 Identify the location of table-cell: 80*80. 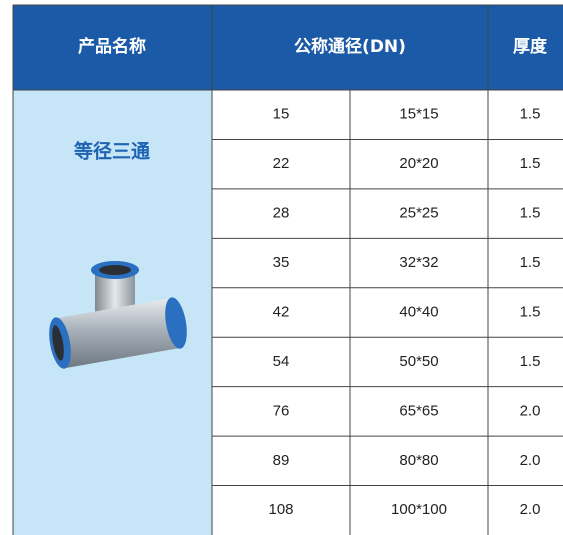
(418, 460).